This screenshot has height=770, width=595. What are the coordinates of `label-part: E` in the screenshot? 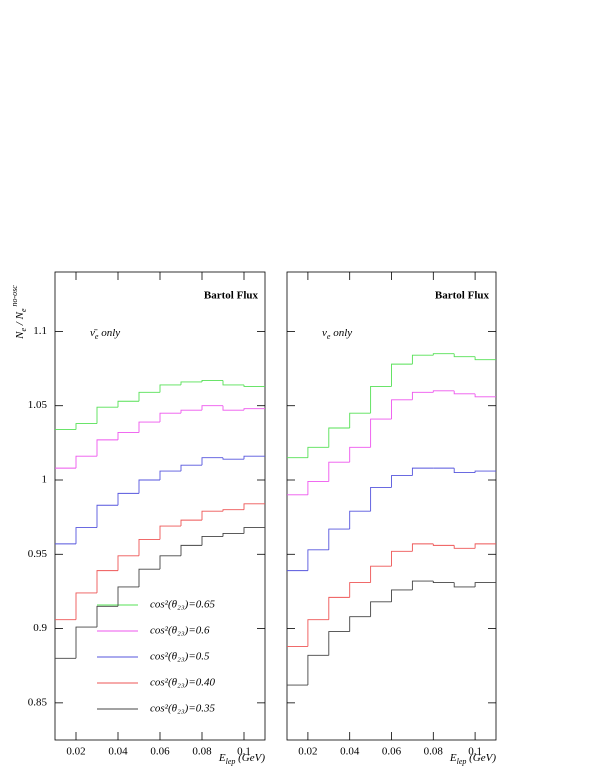 It's located at (222, 758).